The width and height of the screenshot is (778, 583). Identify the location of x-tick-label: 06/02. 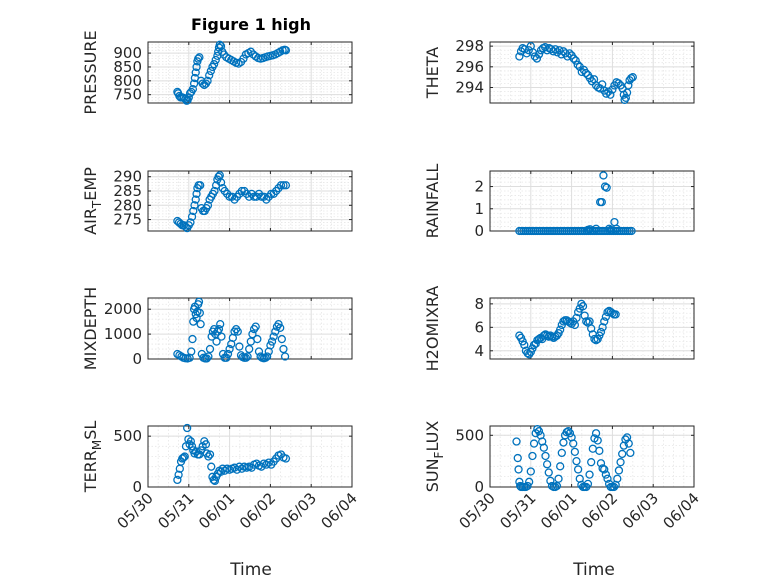
(599, 510).